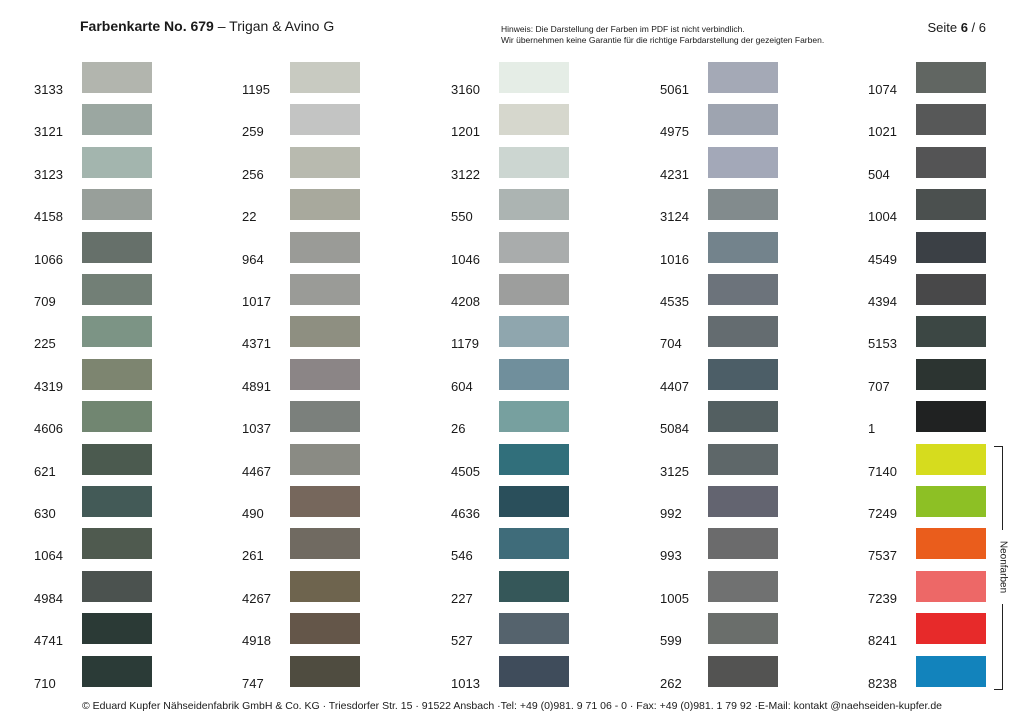  What do you see at coordinates (114, 507) in the screenshot?
I see `color-entry: 630` at bounding box center [114, 507].